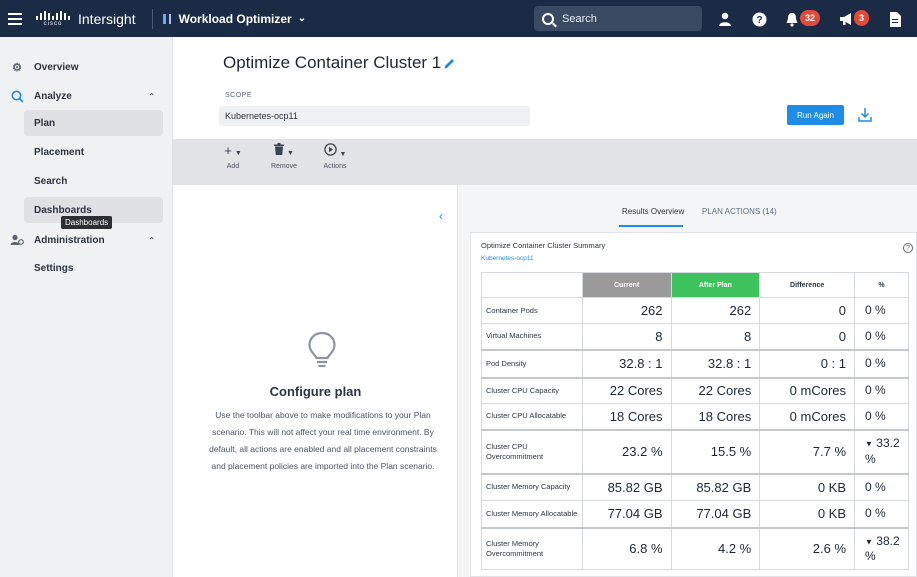 The width and height of the screenshot is (917, 577). What do you see at coordinates (626, 285) in the screenshot?
I see `column-header-current: Current` at bounding box center [626, 285].